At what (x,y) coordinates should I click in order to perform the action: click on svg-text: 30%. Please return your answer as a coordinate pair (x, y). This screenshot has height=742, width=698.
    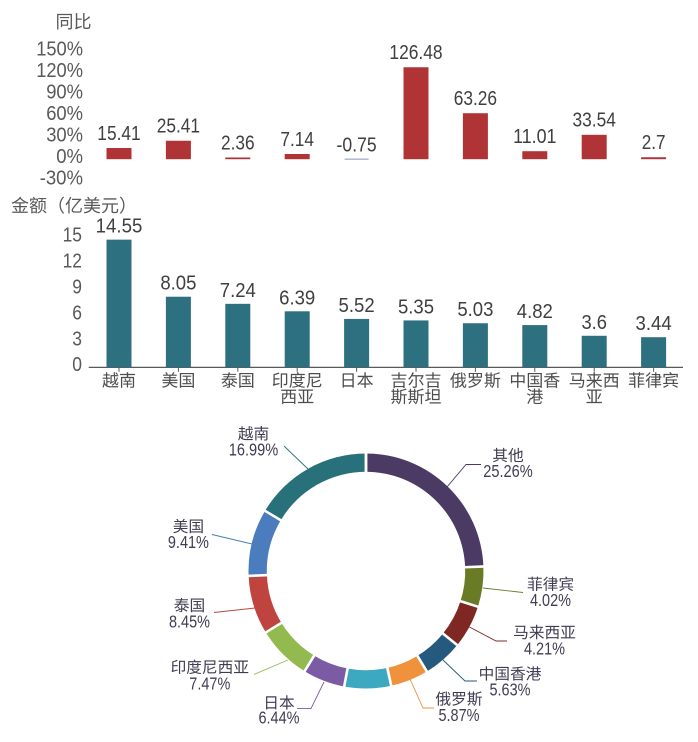
    Looking at the image, I should click on (64, 135).